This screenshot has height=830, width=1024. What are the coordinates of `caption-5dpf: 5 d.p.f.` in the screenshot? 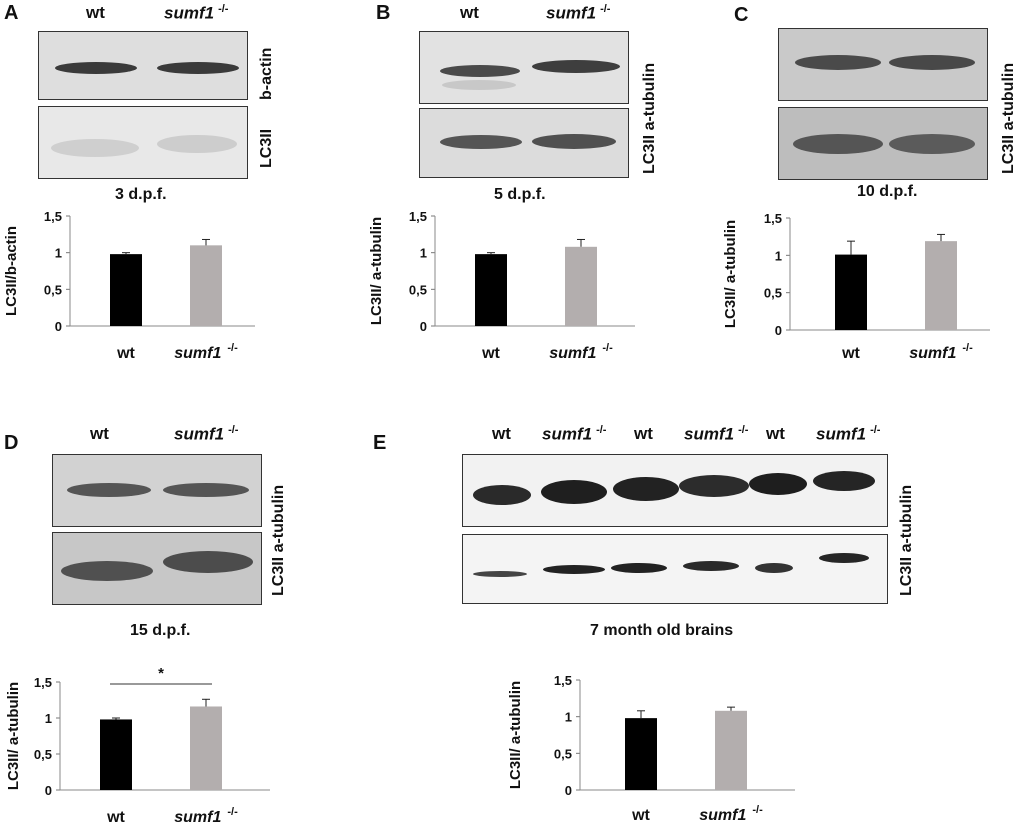 It's located at (520, 194).